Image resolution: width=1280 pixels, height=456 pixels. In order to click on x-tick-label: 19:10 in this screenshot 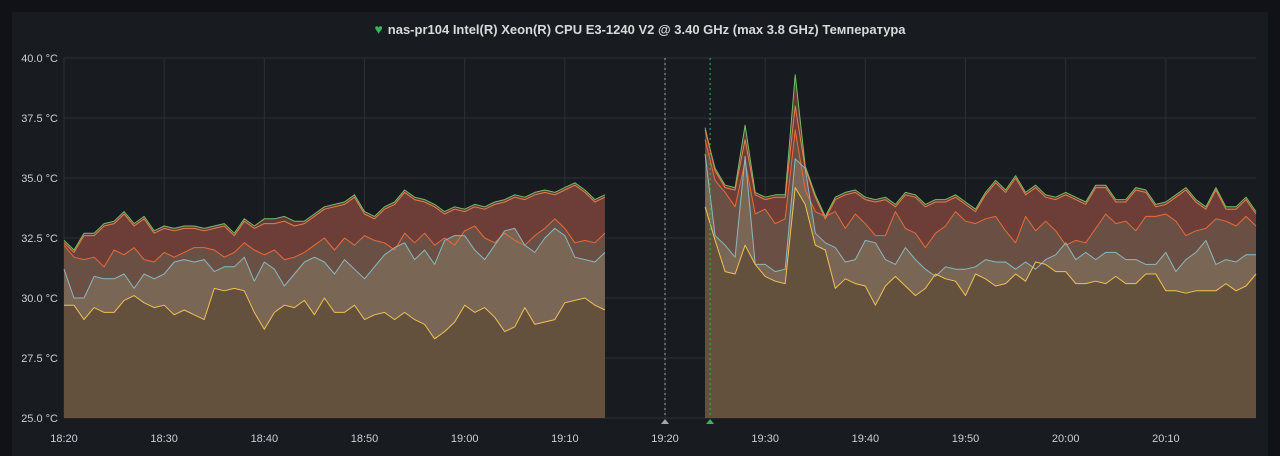, I will do `click(565, 439)`.